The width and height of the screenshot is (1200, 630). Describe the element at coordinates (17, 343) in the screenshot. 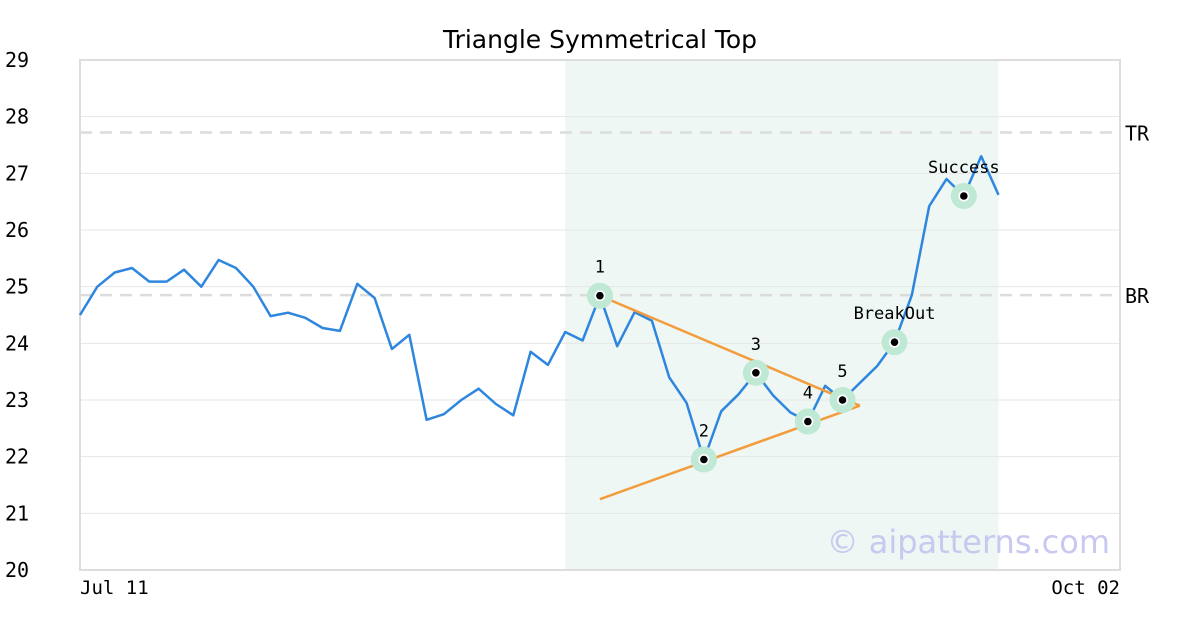

I see `y-tick-label: 24` at that location.